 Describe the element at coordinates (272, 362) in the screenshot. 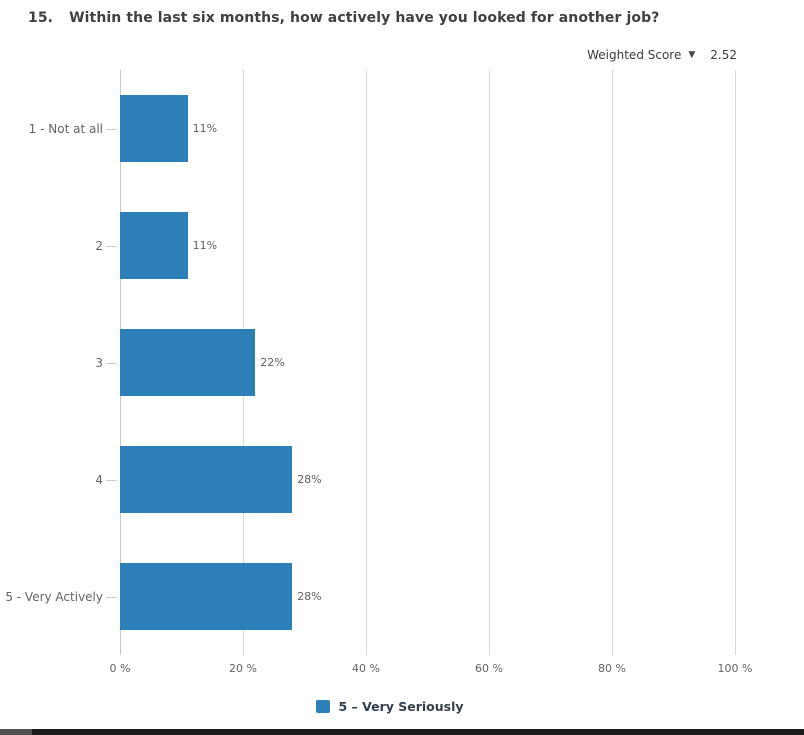

I see `bar-value-label: 22%` at that location.